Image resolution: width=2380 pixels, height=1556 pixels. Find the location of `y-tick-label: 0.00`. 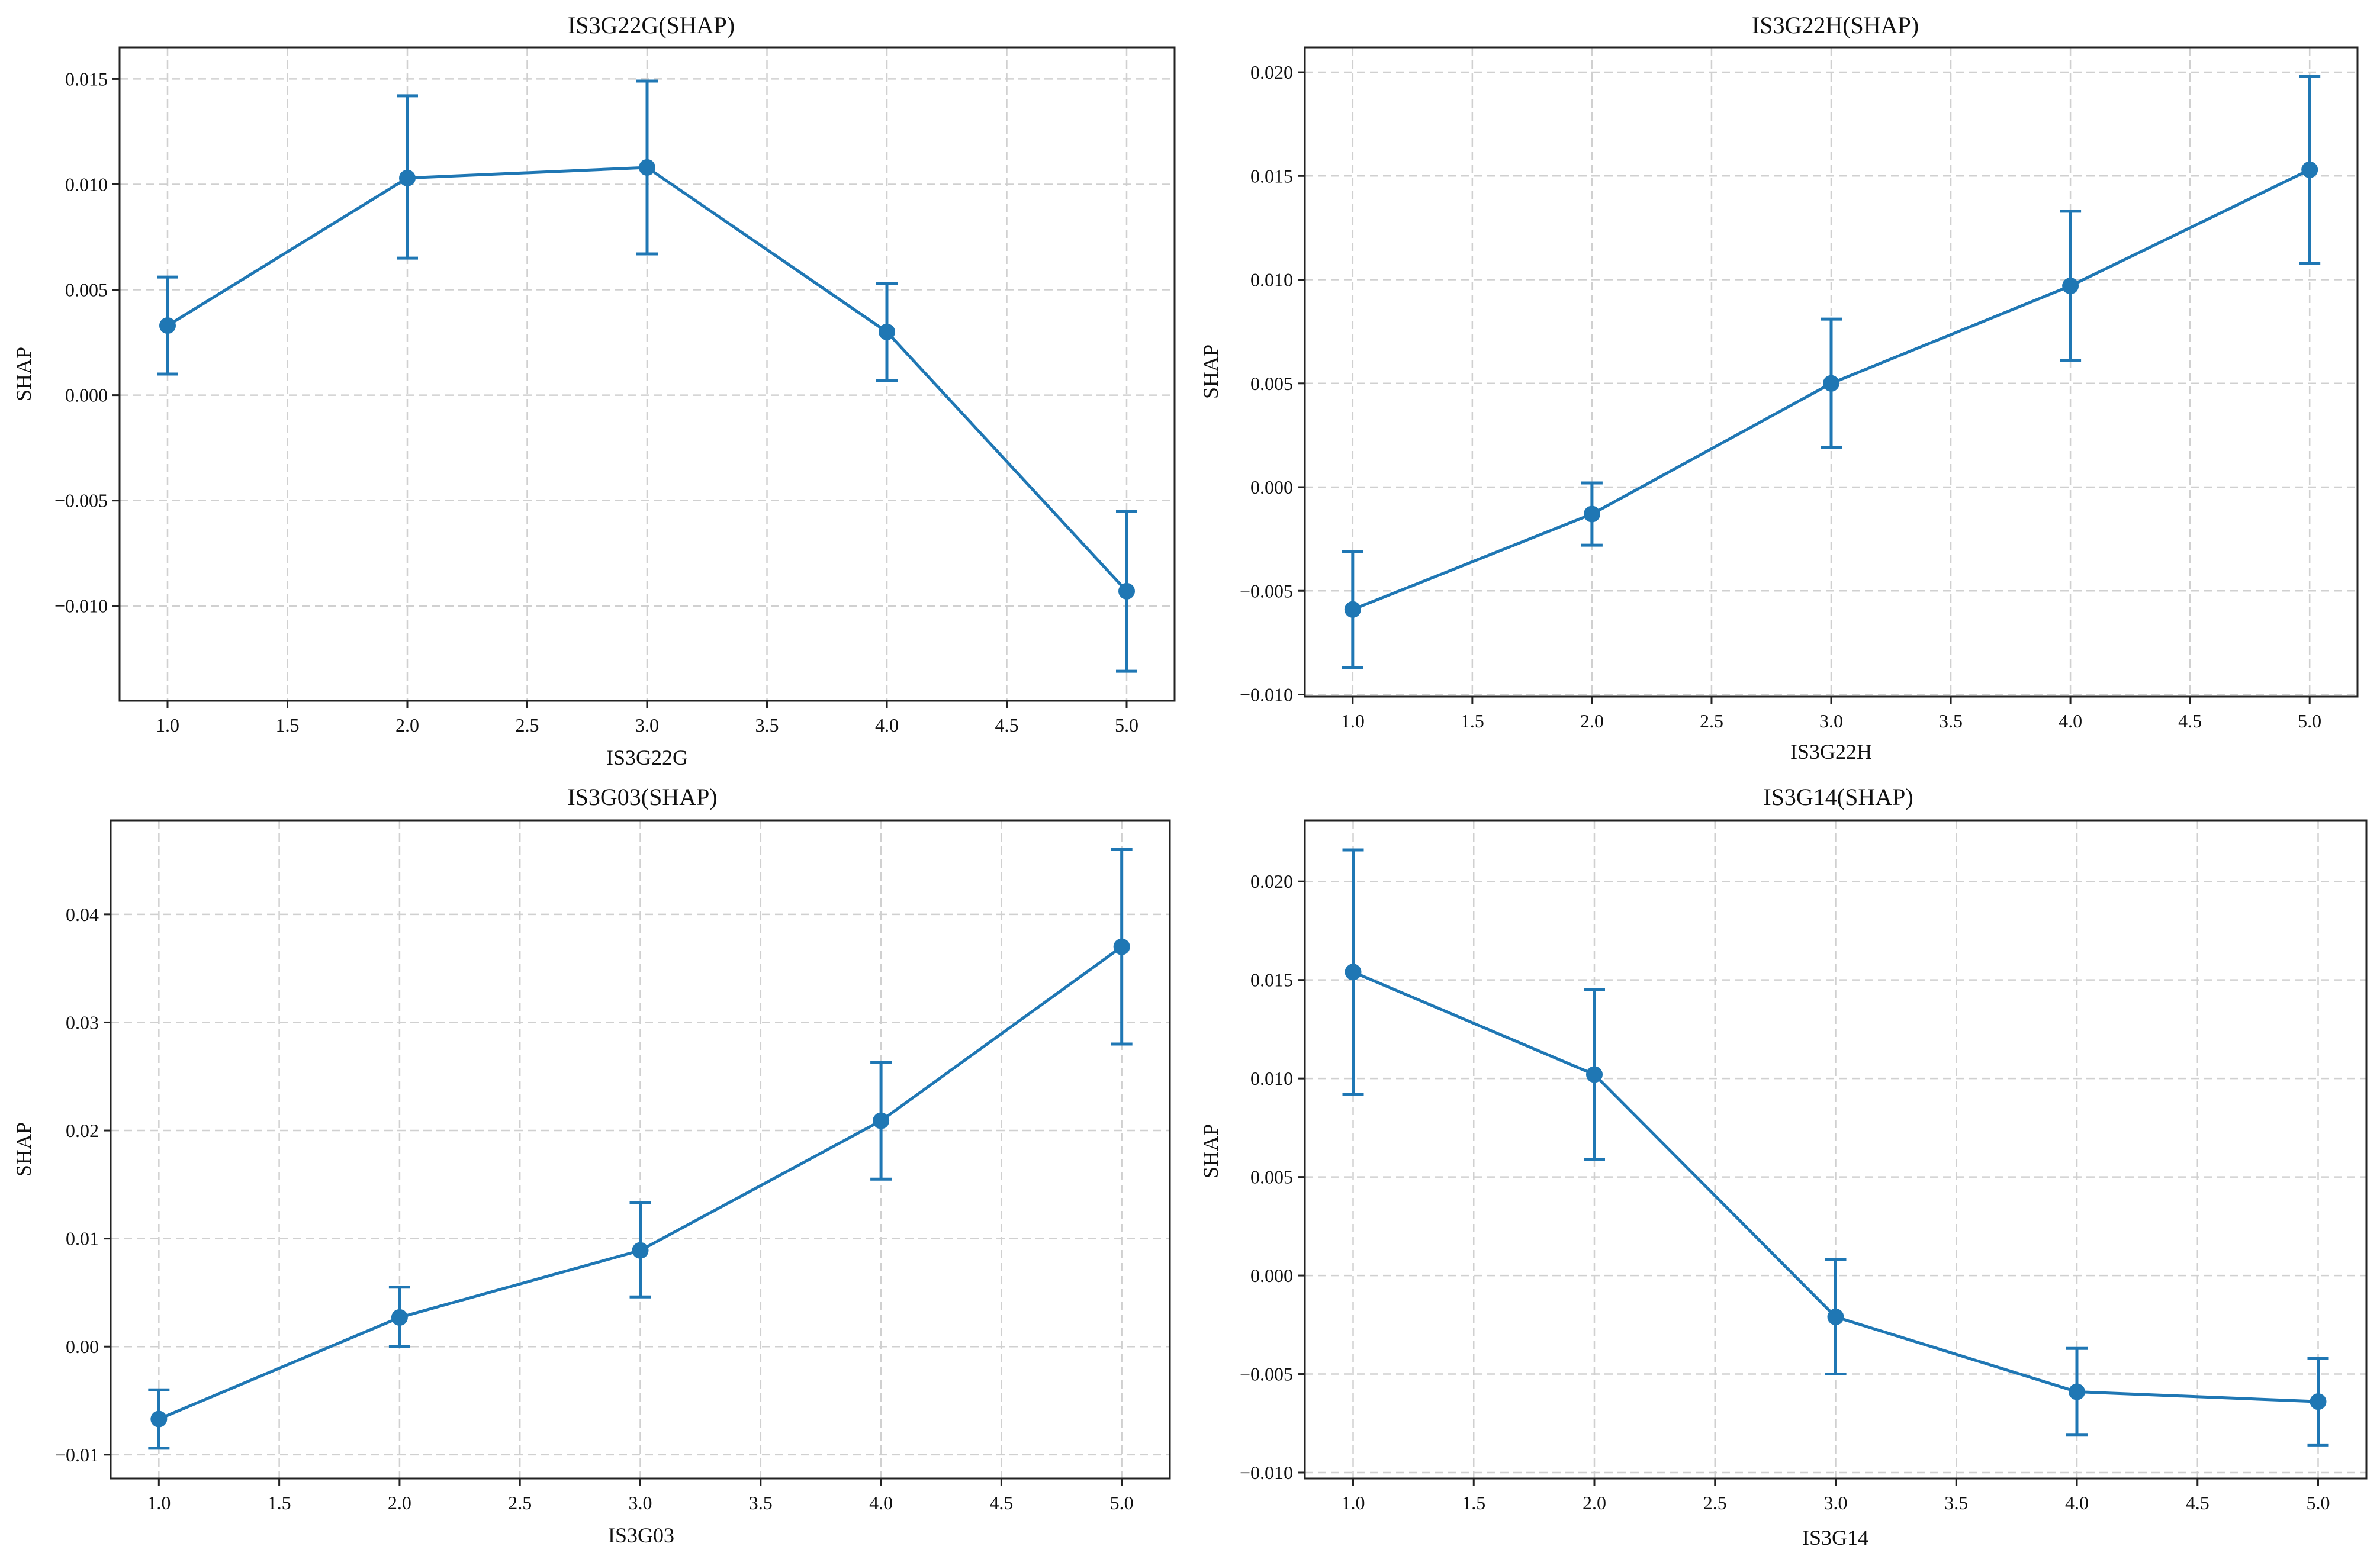

y-tick-label: 0.00 is located at coordinates (82, 1347).